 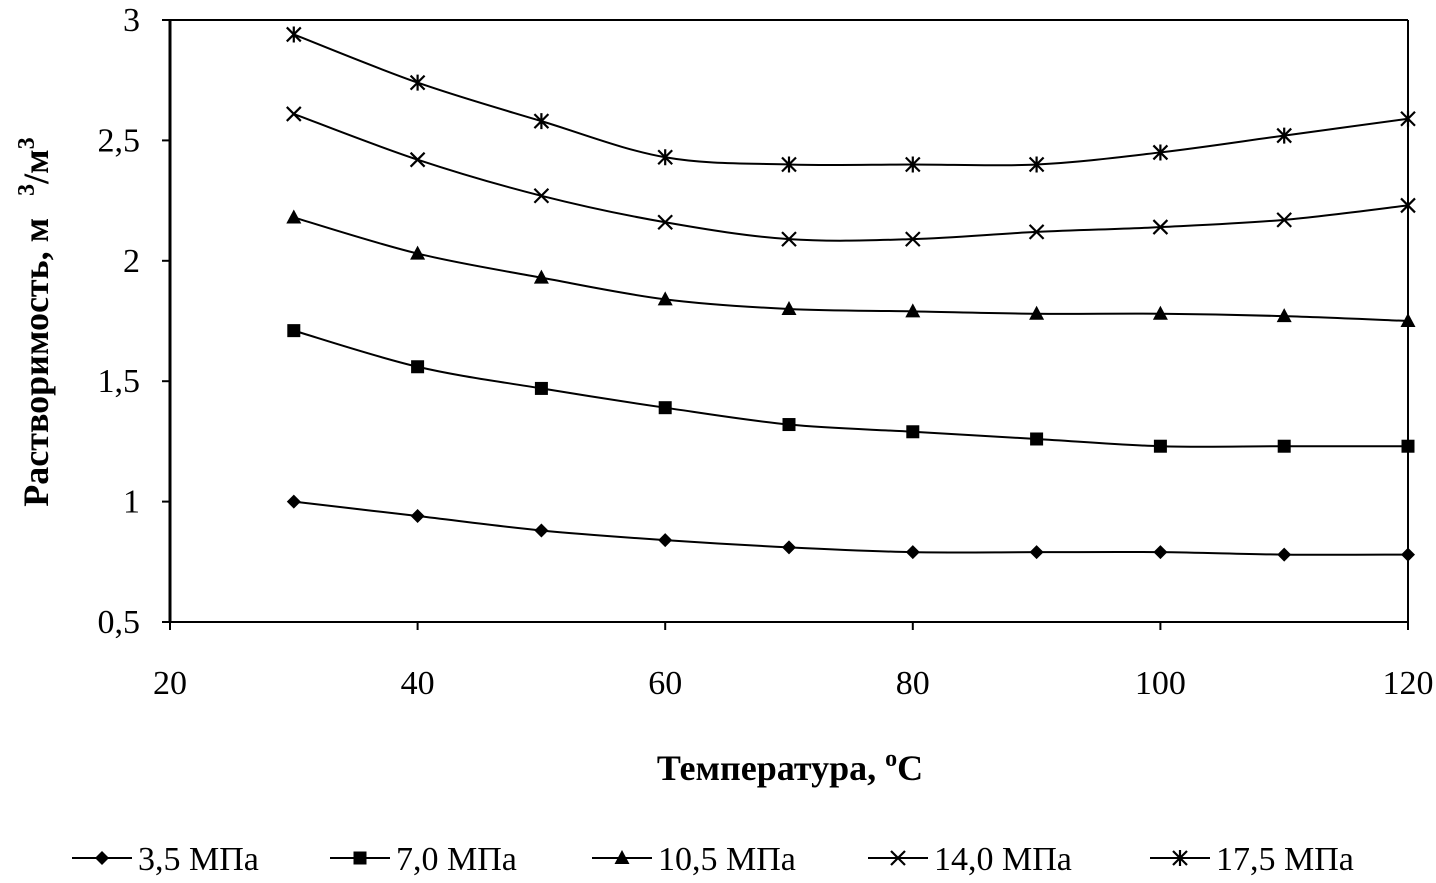 I want to click on legend-item: 7,0 МПа, so click(x=423, y=859).